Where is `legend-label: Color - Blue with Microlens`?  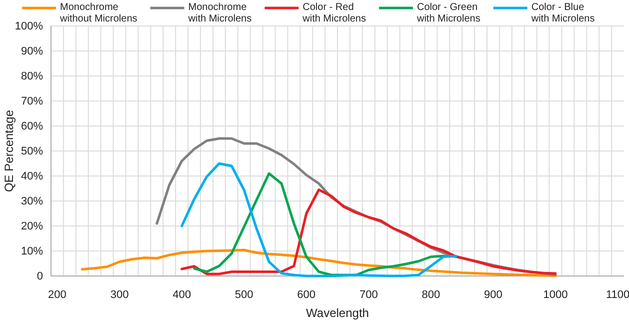
legend-label: Color - Blue with Microlens is located at coordinates (562, 13).